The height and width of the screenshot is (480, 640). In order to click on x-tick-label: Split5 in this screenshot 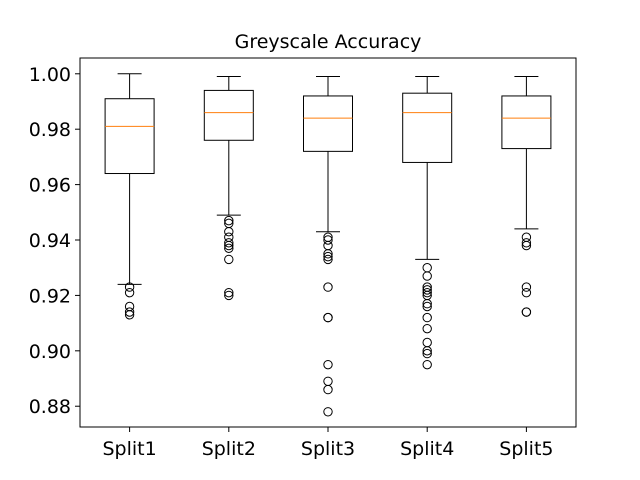, I will do `click(526, 449)`.